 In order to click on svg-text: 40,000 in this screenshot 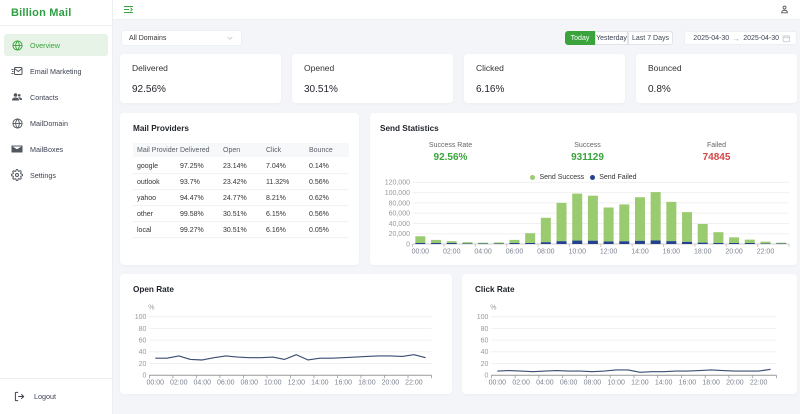, I will do `click(400, 224)`.